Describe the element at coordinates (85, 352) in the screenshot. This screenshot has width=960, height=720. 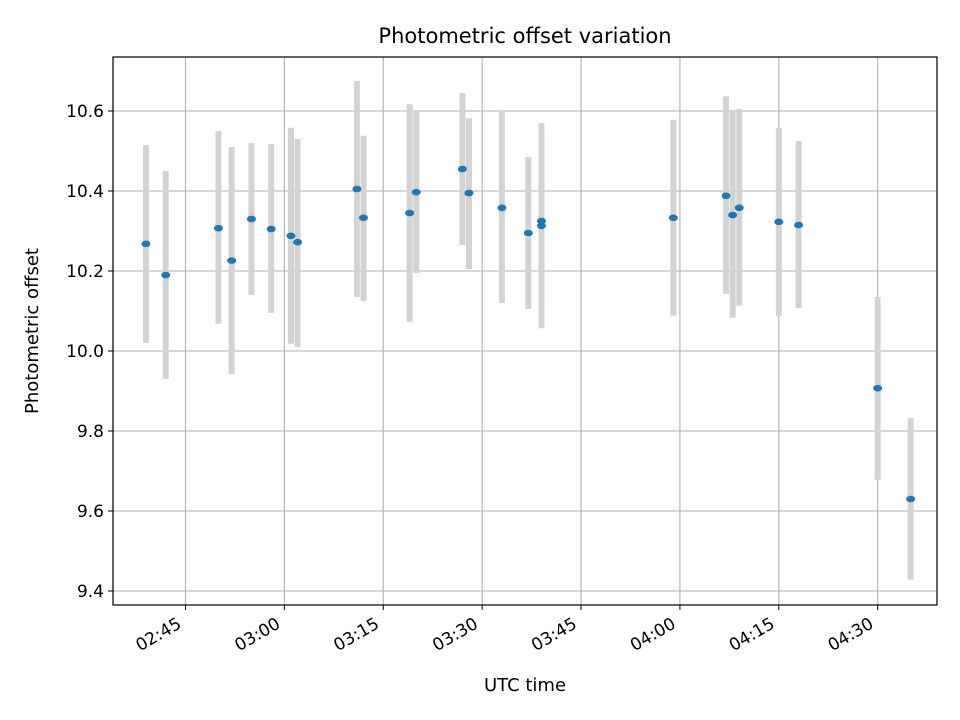
I see `y-tick-label: 10.0` at that location.